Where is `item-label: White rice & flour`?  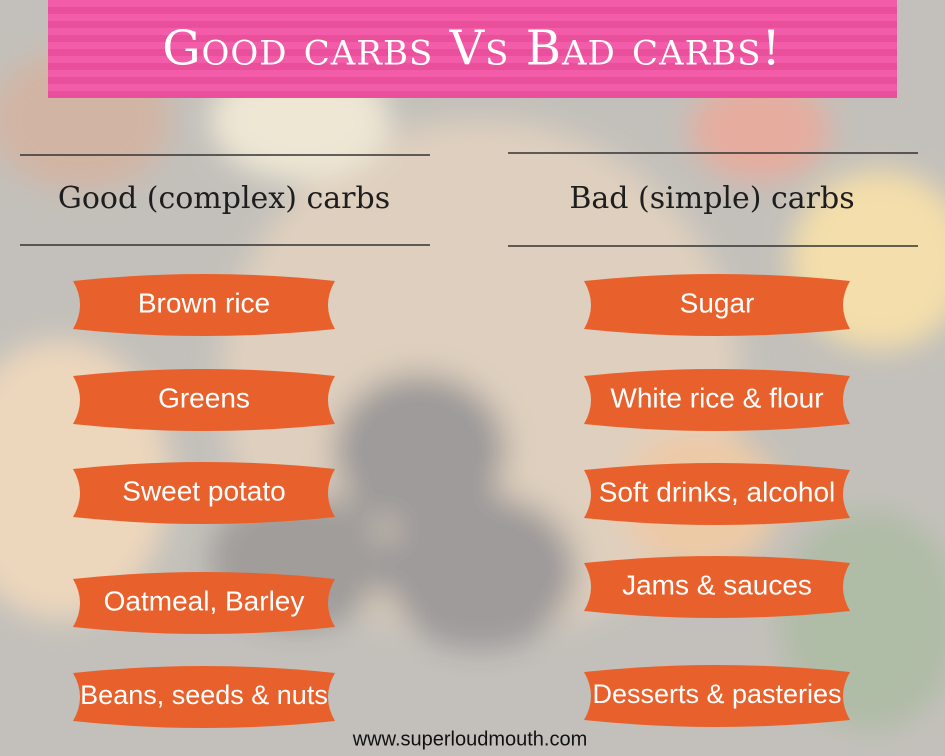 item-label: White rice & flour is located at coordinates (716, 397).